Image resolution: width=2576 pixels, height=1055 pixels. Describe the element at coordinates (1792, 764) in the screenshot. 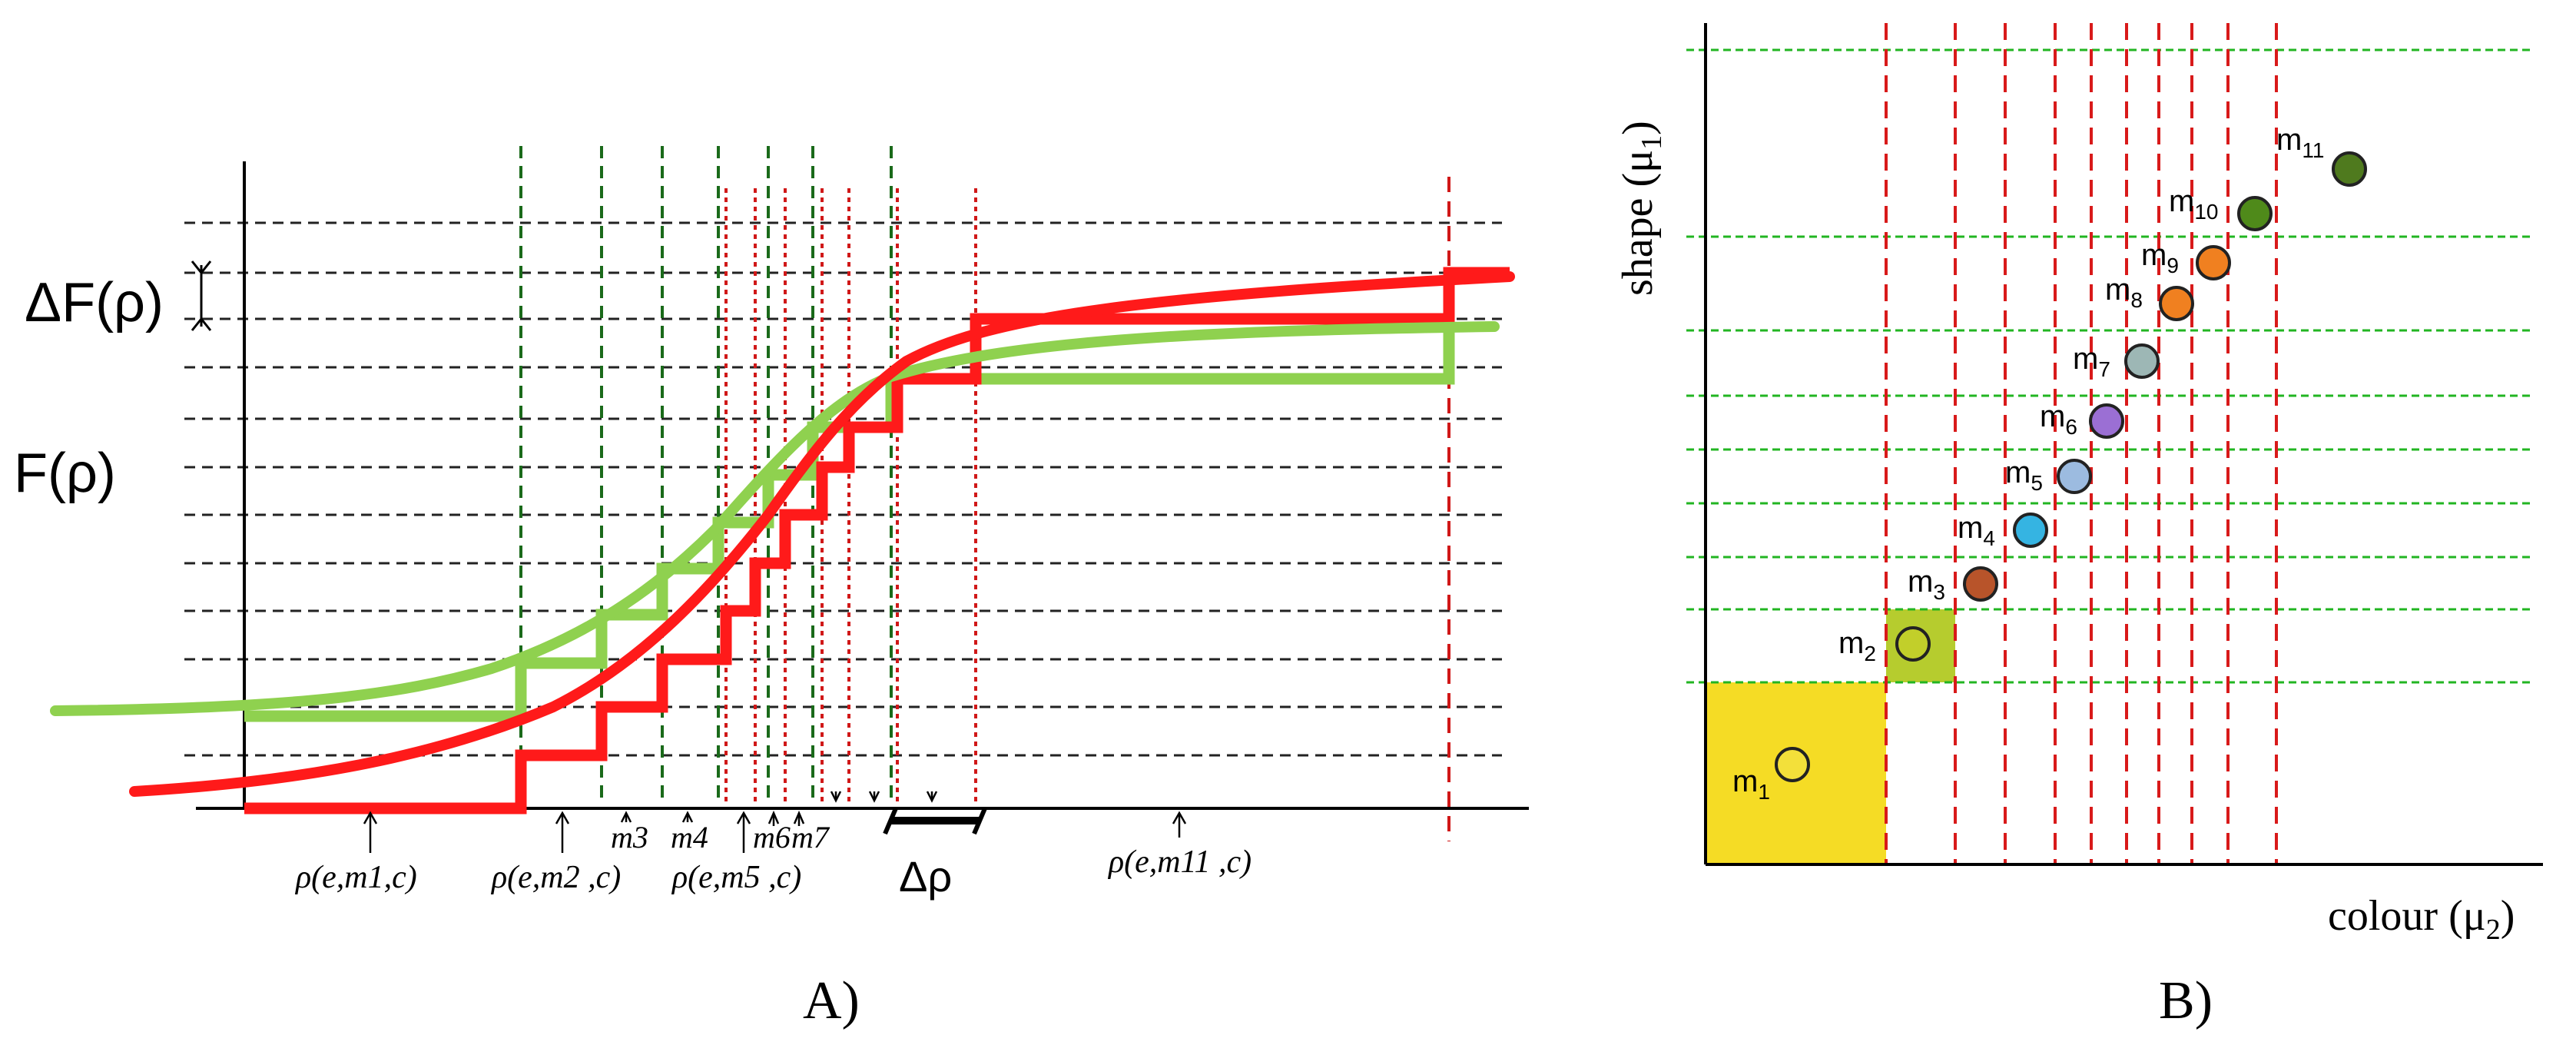

I see `point-m1` at that location.